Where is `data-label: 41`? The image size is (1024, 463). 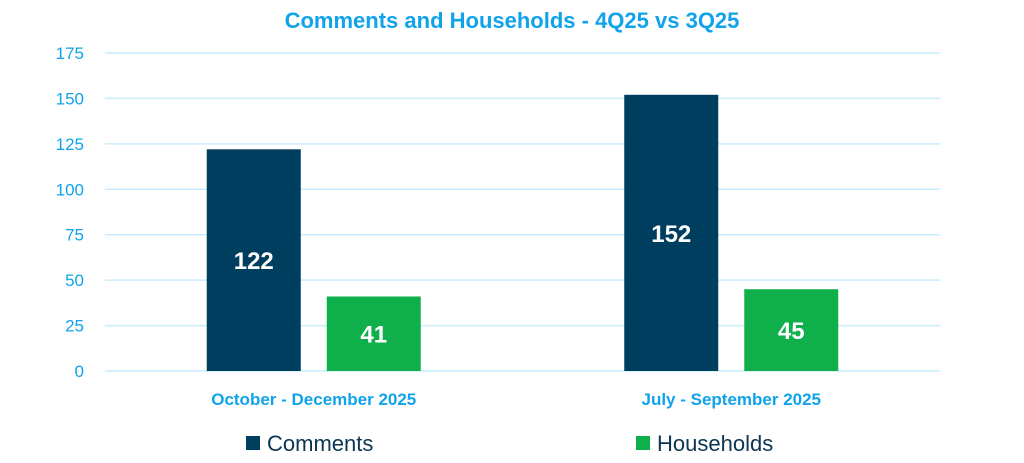 data-label: 41 is located at coordinates (373, 335).